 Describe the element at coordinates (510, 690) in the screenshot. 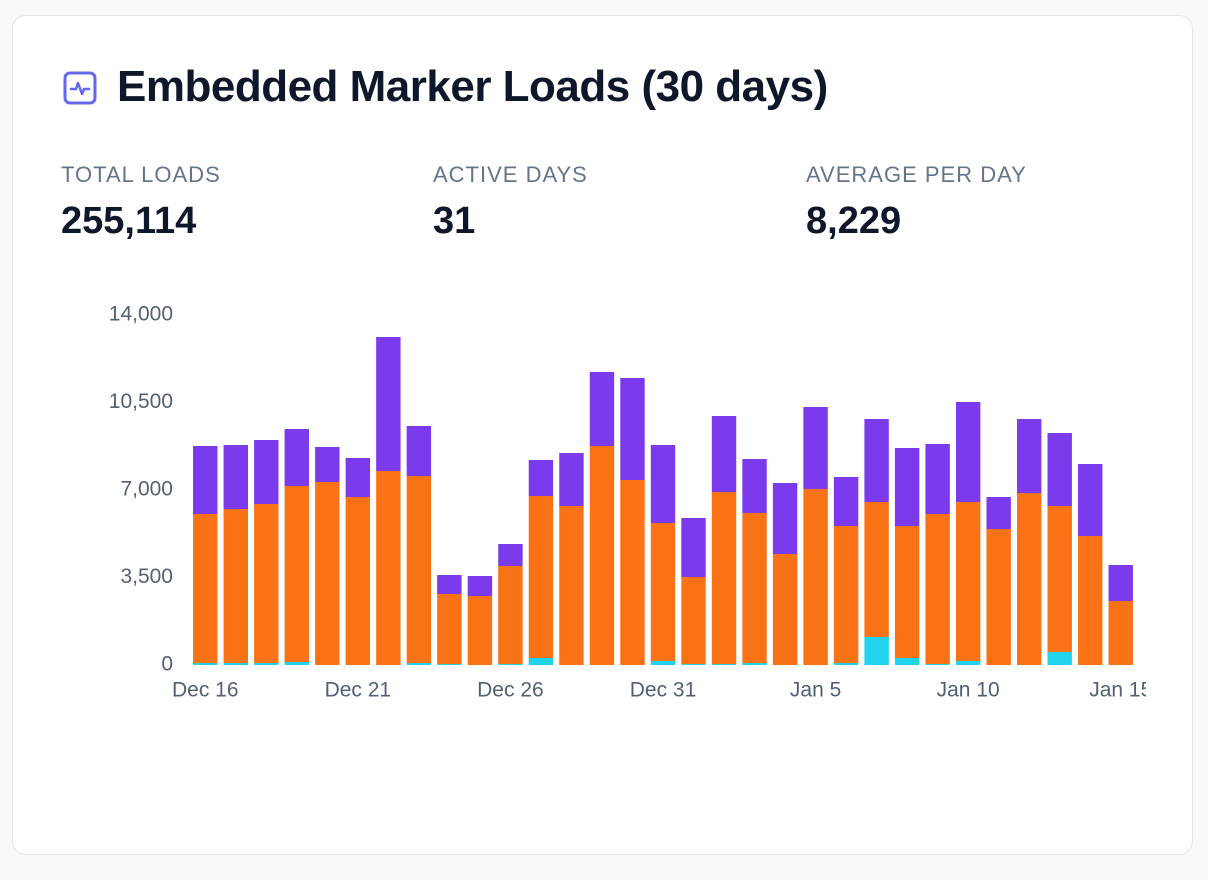

I see `x-tick-label: Dec 26` at that location.